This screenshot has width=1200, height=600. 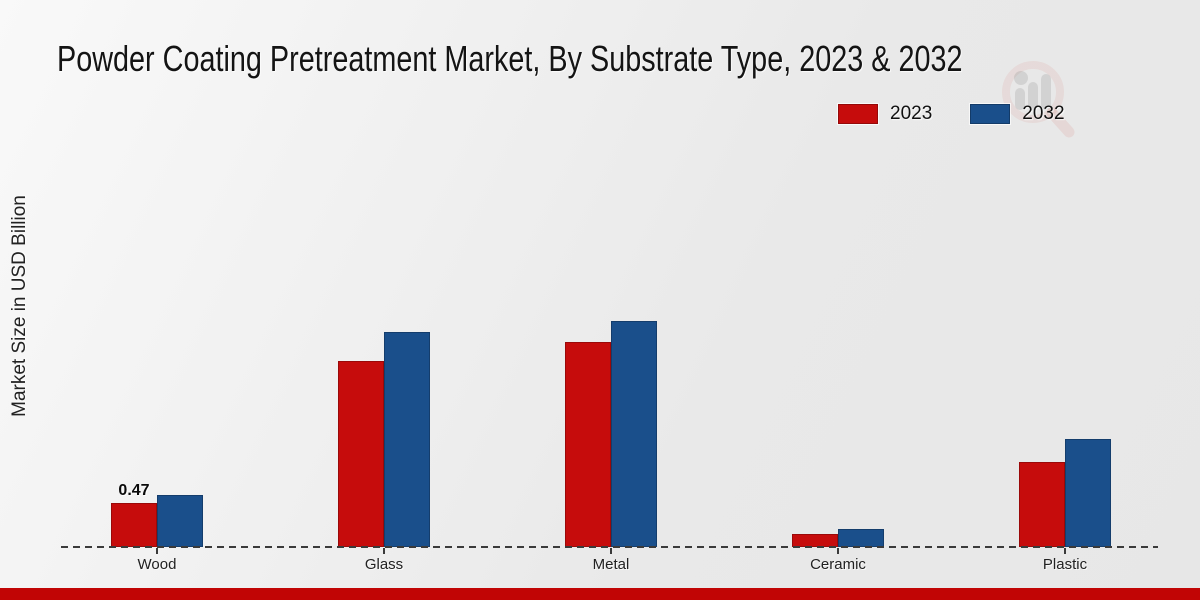 I want to click on x-axis-baseline, so click(x=609, y=547).